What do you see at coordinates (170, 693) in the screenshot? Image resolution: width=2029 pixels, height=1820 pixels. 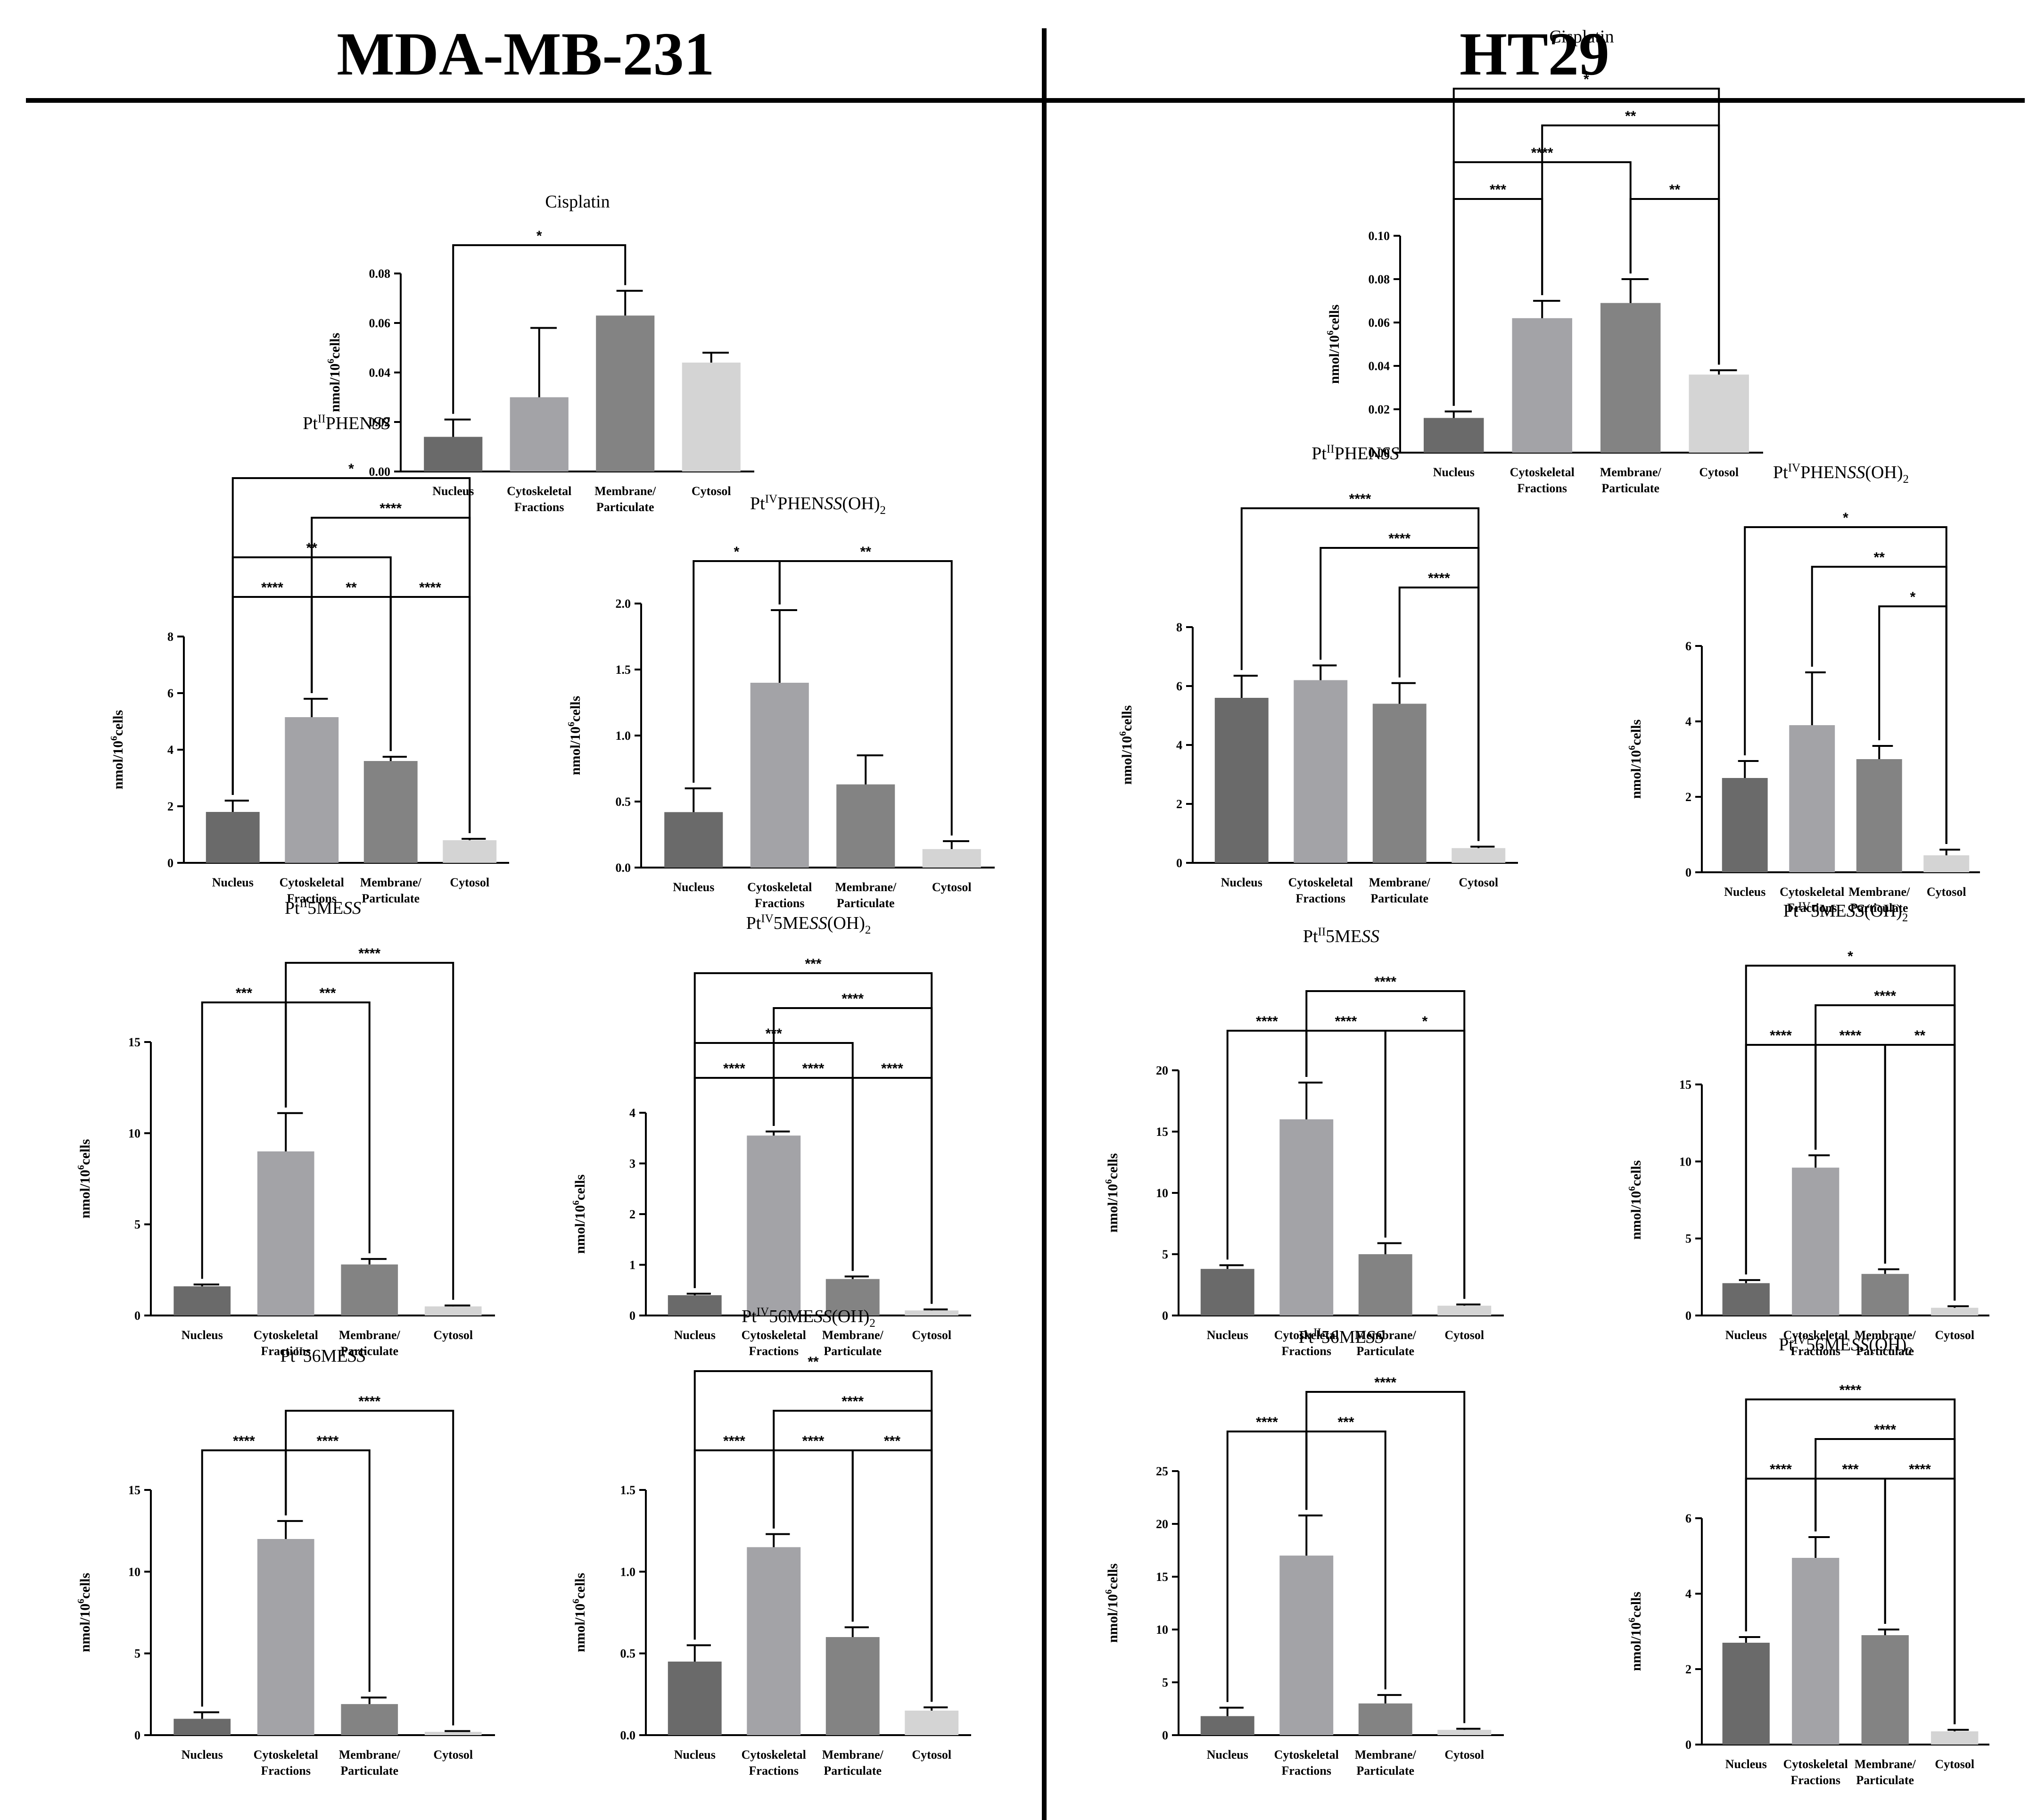 I see `y-tick-label: 6` at bounding box center [170, 693].